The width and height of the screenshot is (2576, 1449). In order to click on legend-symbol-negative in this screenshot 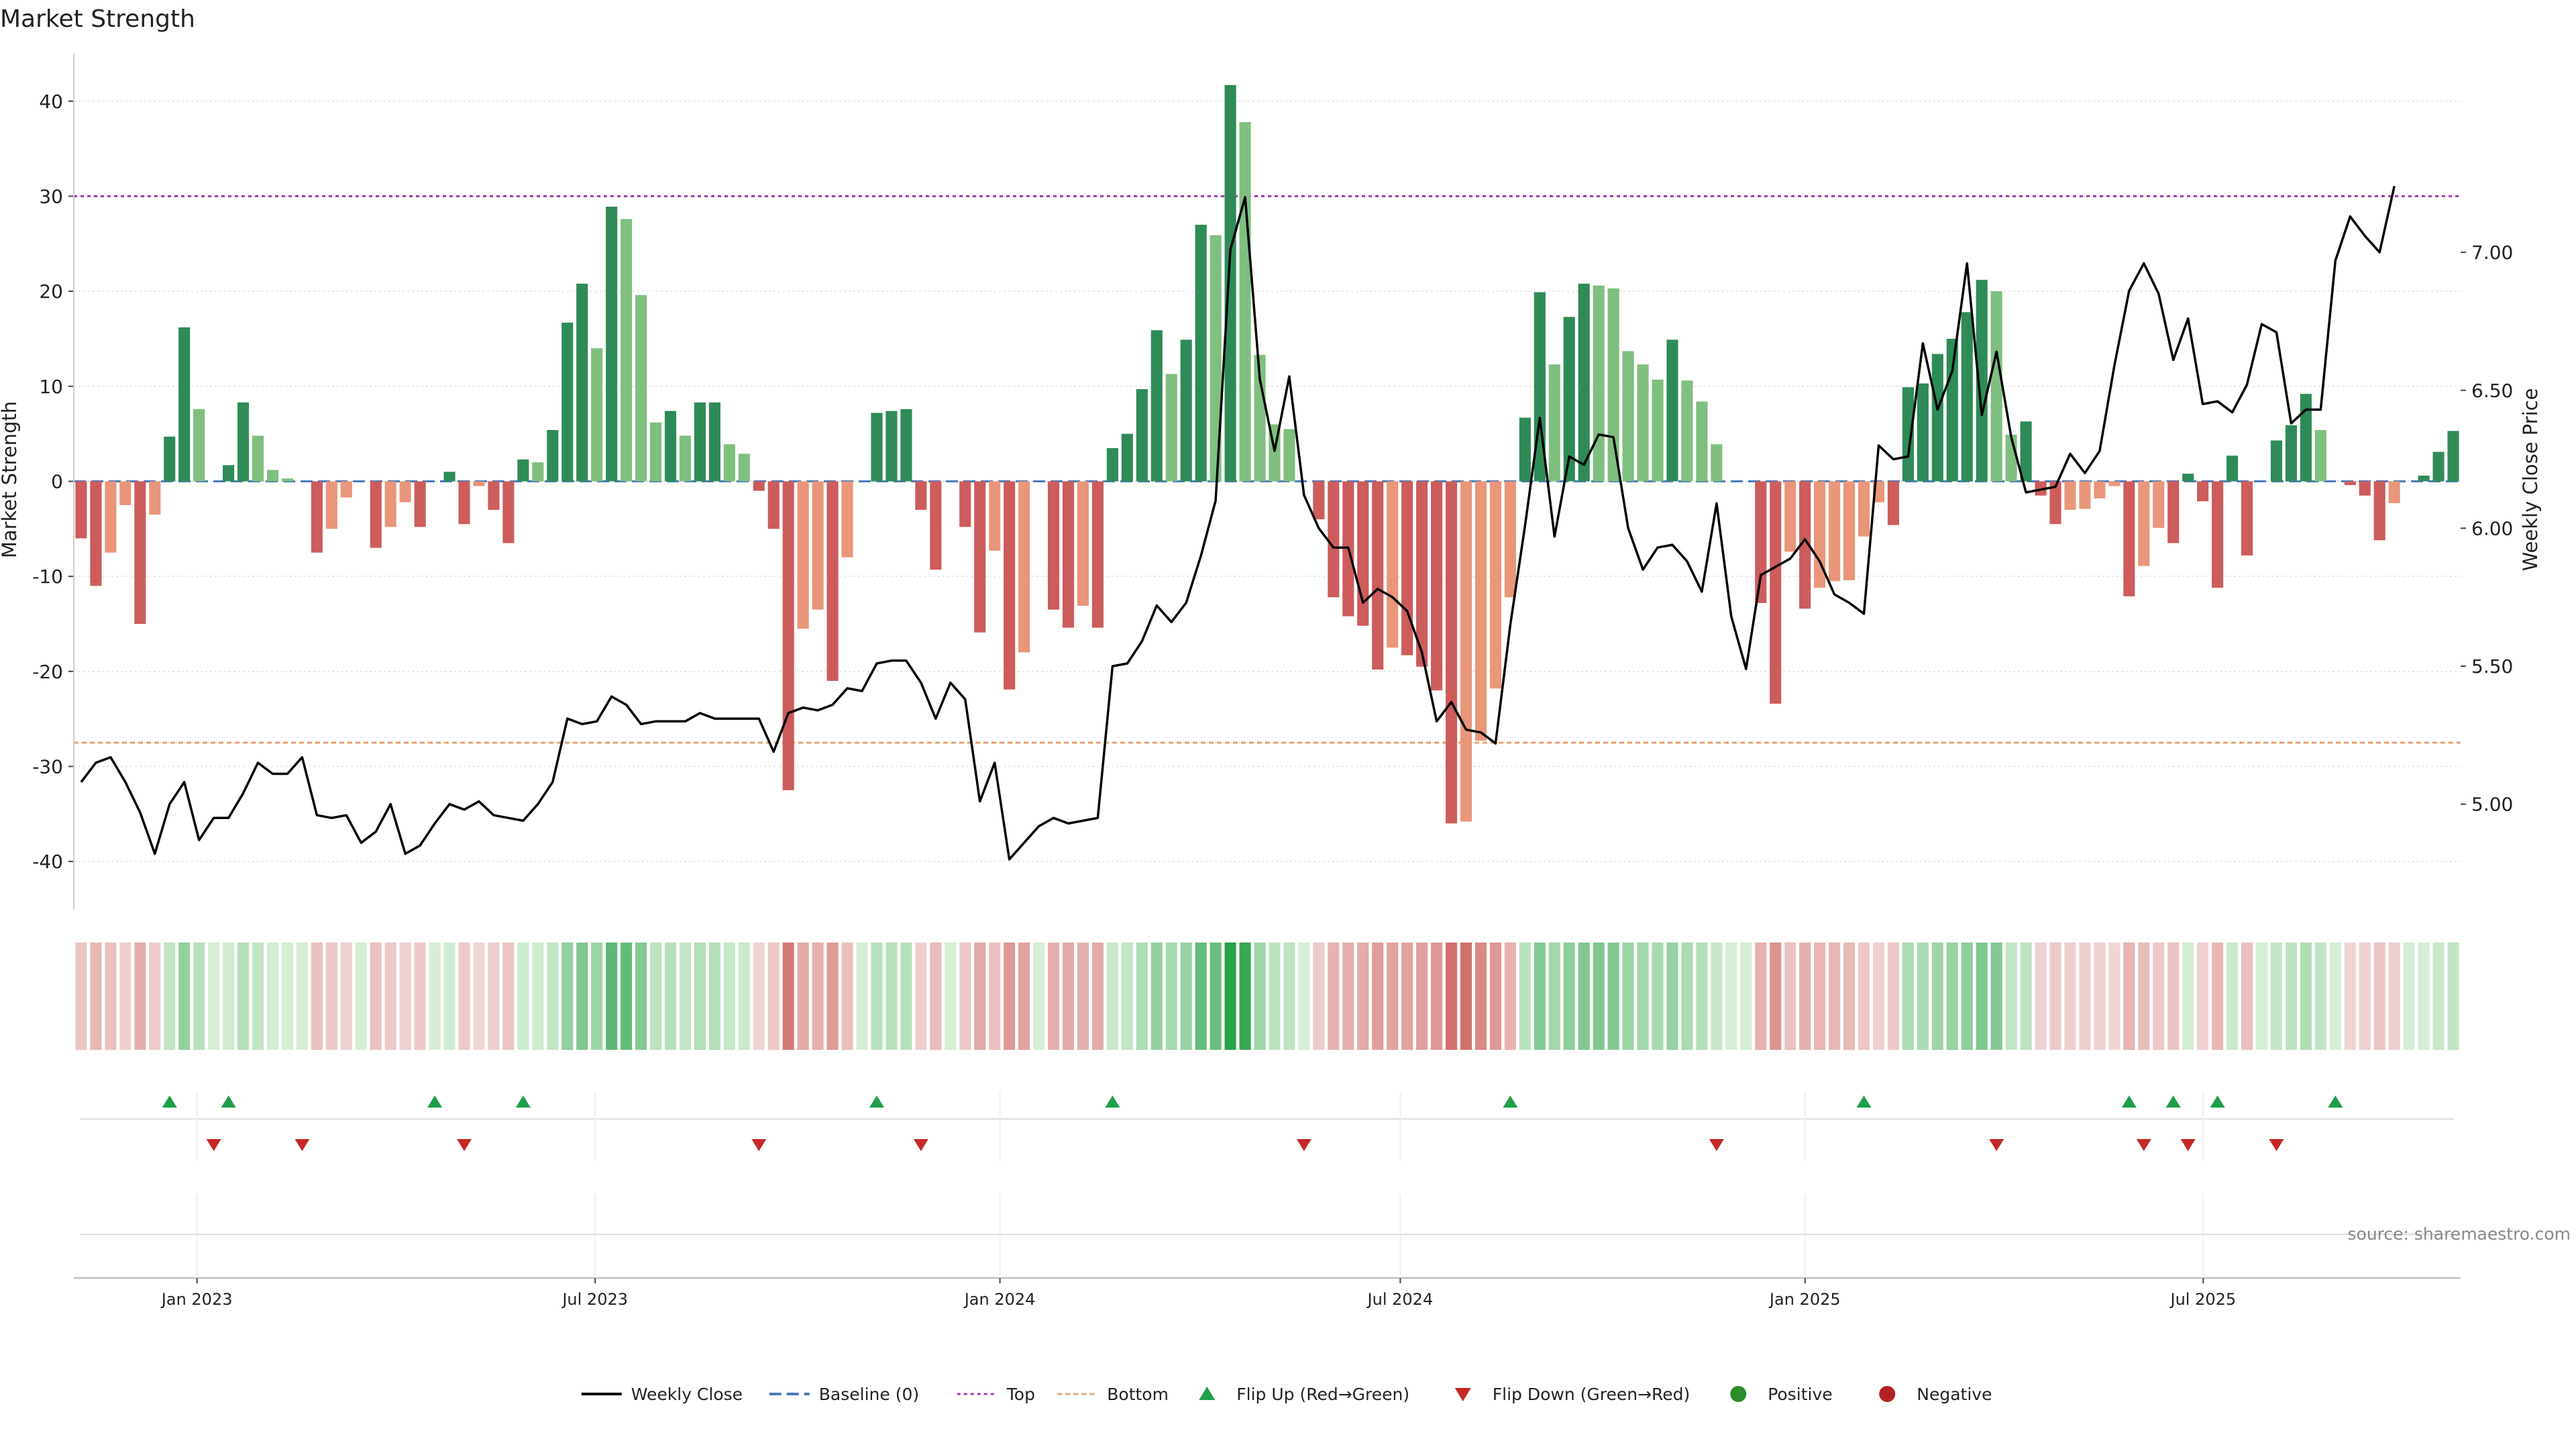, I will do `click(1887, 1394)`.